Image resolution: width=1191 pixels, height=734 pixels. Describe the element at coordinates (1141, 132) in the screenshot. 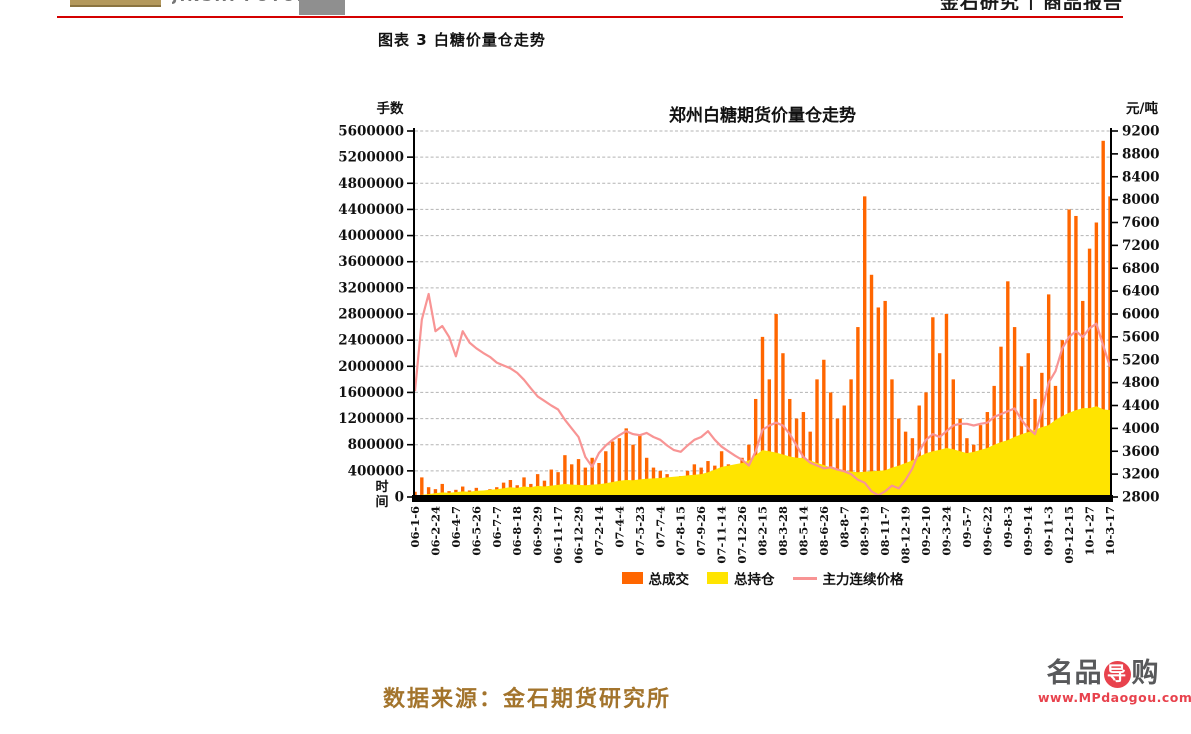

I see `svg-text: 9200` at that location.